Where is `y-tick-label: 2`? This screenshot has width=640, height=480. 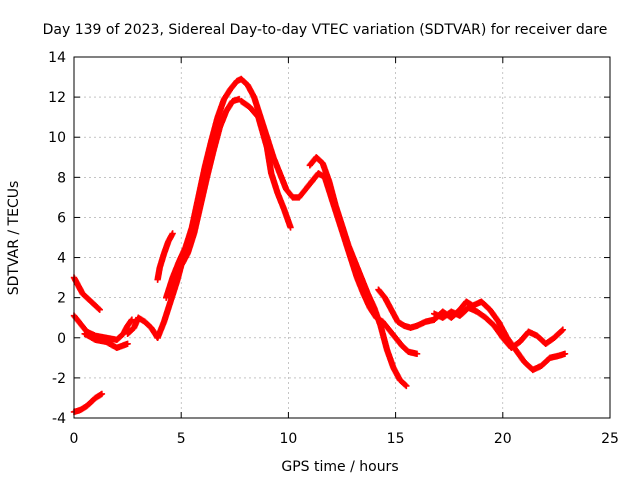 y-tick-label: 2 is located at coordinates (61, 299).